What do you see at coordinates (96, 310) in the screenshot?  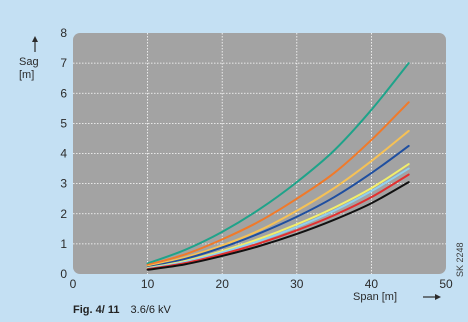 I see `figure-number: Fig. 4/ 11` at bounding box center [96, 310].